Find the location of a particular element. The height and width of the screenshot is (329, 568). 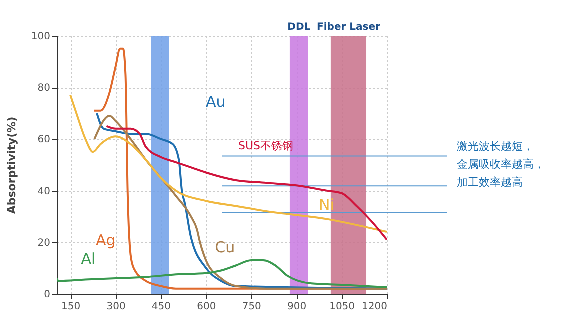

x-tick-label: 900 is located at coordinates (297, 307).